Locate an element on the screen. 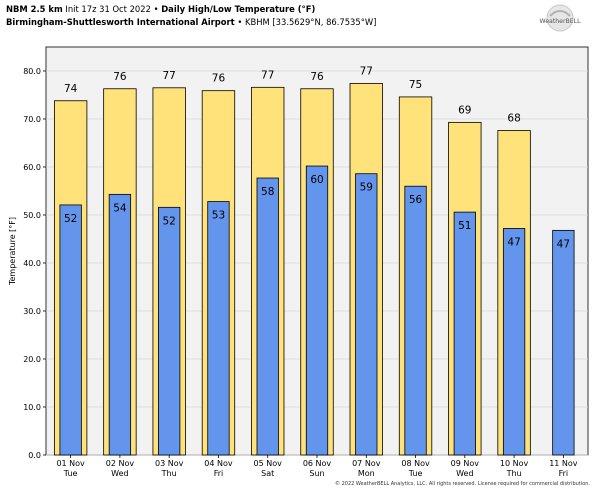 The height and width of the screenshot is (493, 600). y-tick-label: 40.0 is located at coordinates (32, 263).